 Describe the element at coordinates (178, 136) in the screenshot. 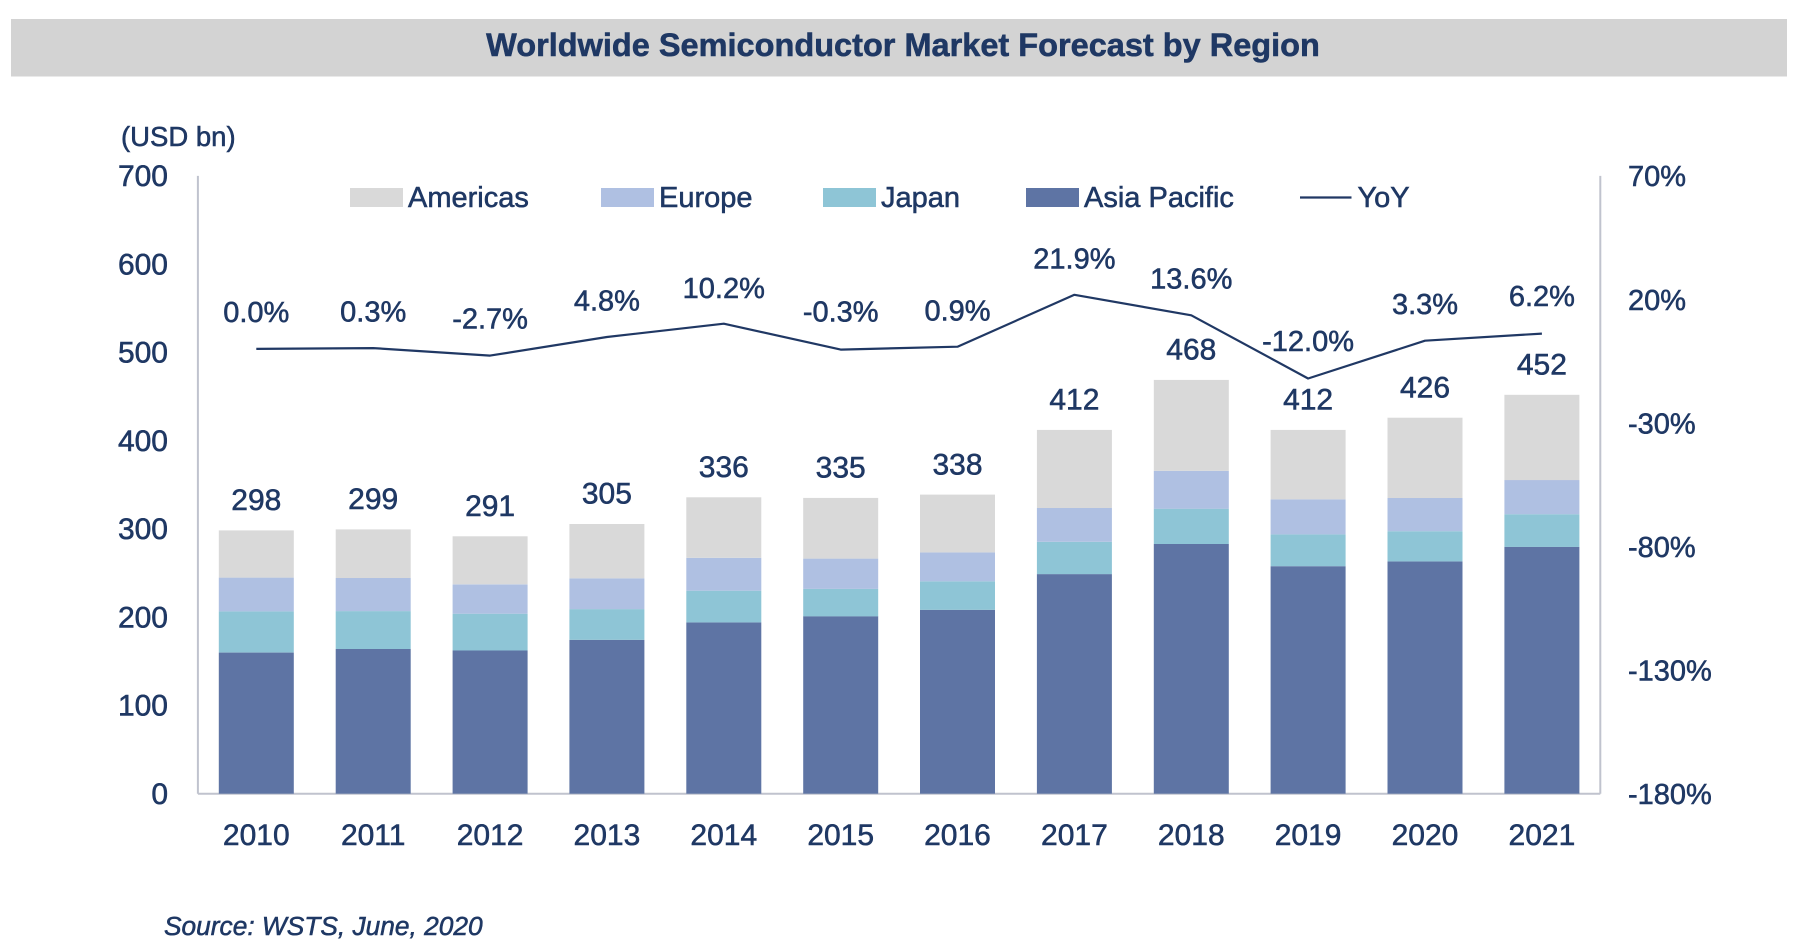

I see `svg-text: (USD bn)` at that location.